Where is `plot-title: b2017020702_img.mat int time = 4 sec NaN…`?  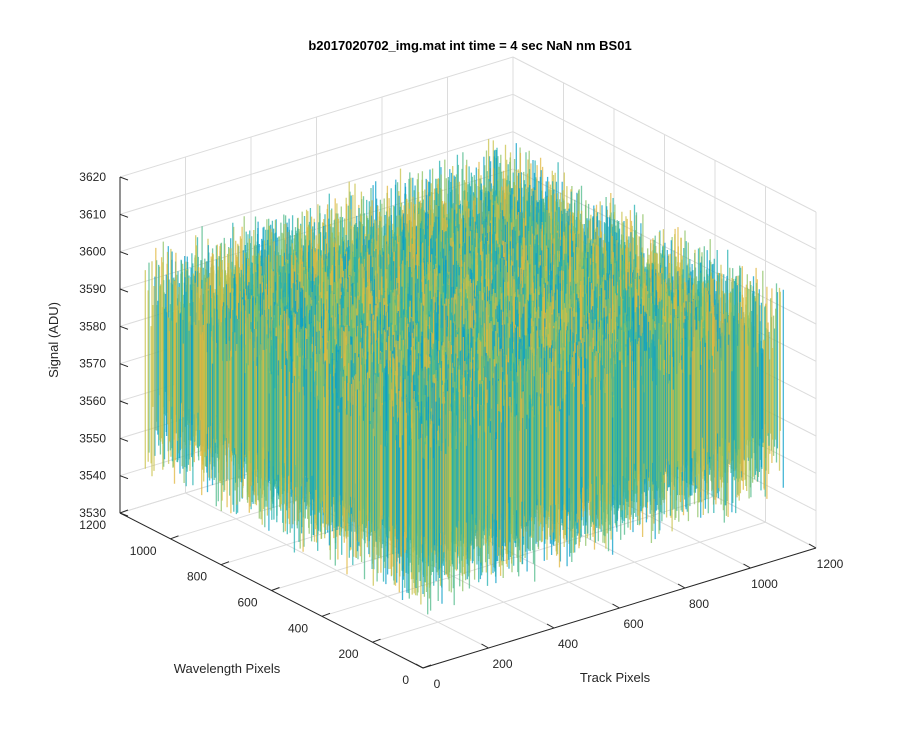 plot-title: b2017020702_img.mat int time = 4 sec NaN… is located at coordinates (469, 45).